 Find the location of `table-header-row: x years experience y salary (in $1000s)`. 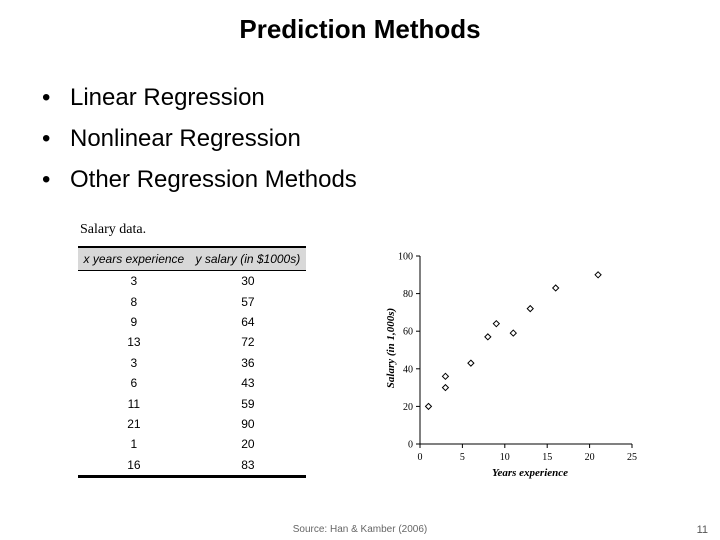

table-header-row: x years experience y salary (in $1000s) is located at coordinates (192, 258).